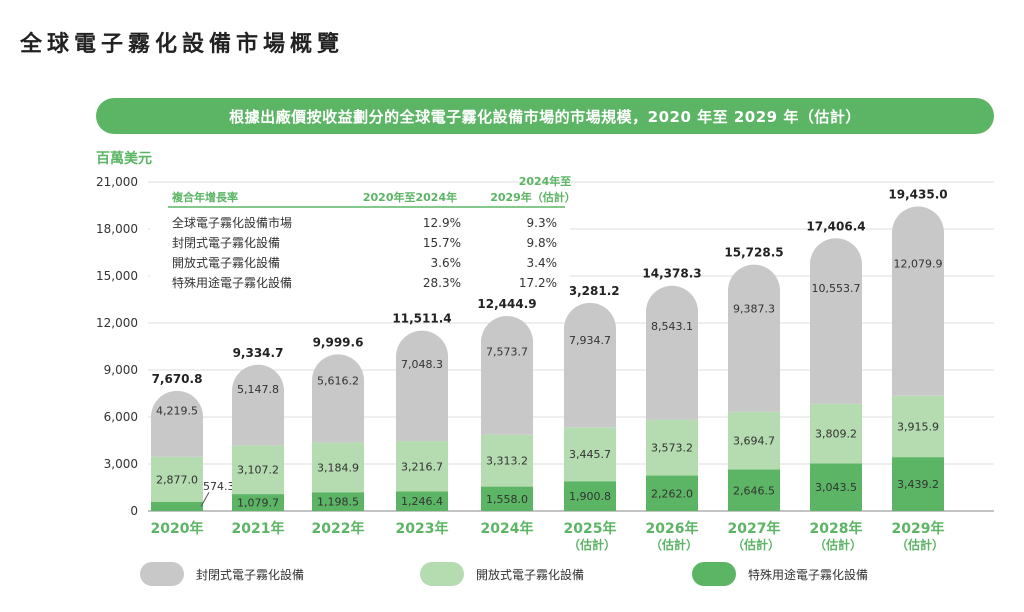  Describe the element at coordinates (422, 364) in the screenshot. I see `bar-value-label: 7,048.3` at that location.